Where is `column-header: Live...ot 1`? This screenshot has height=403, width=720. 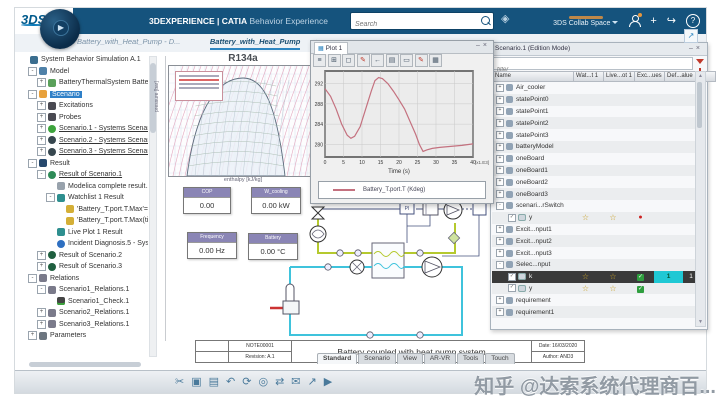 column-header: Live...ot 1 is located at coordinates (619, 76).